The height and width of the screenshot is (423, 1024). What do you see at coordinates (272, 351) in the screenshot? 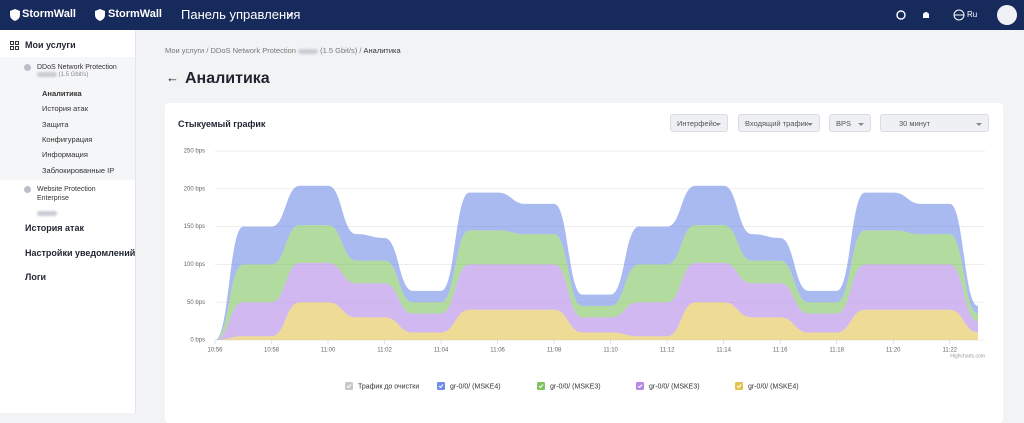
I see `x-tick-label: 10:58` at bounding box center [272, 351].